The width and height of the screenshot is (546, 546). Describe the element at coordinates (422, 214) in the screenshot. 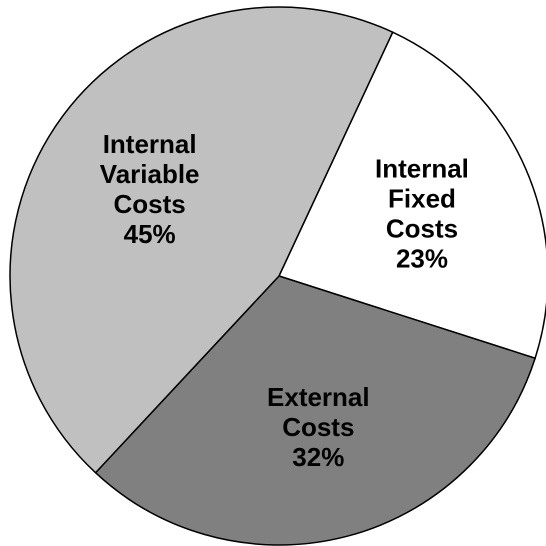

I see `pie-slice-label-0: Internal Fixed Costs 23%` at that location.